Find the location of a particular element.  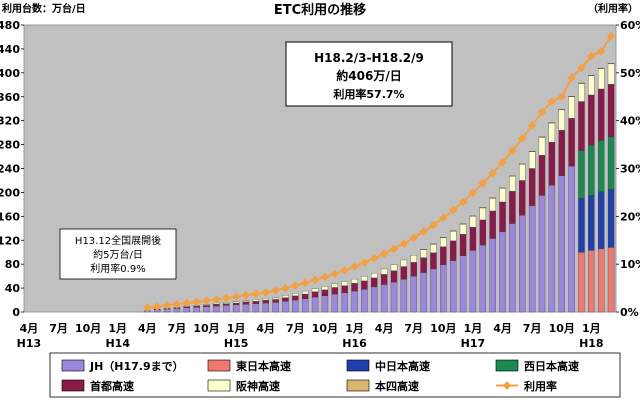

annotation-h13-line3: 利用率0.9% is located at coordinates (117, 268).